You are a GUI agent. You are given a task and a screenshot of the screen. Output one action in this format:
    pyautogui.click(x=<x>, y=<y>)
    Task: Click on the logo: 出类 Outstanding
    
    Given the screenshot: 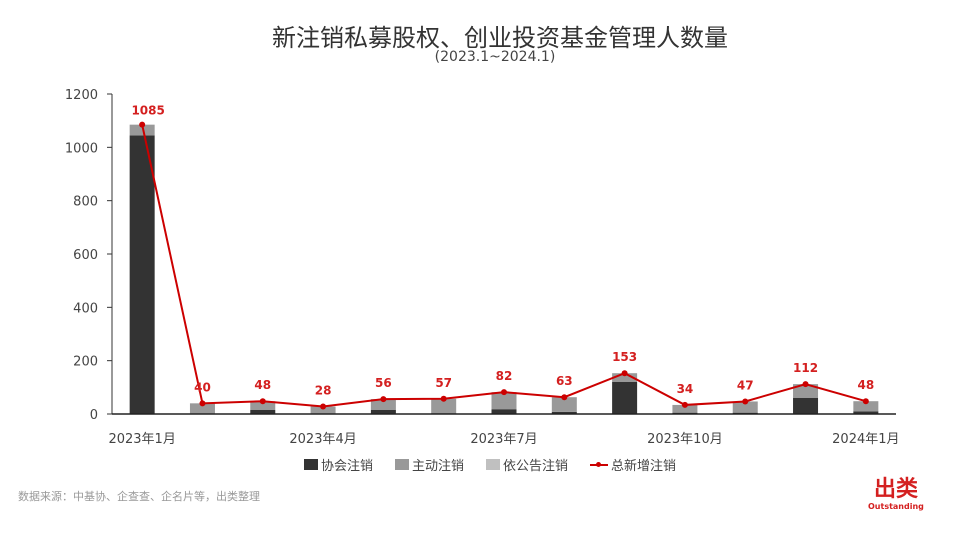 What is the action you would take?
    pyautogui.click(x=896, y=494)
    